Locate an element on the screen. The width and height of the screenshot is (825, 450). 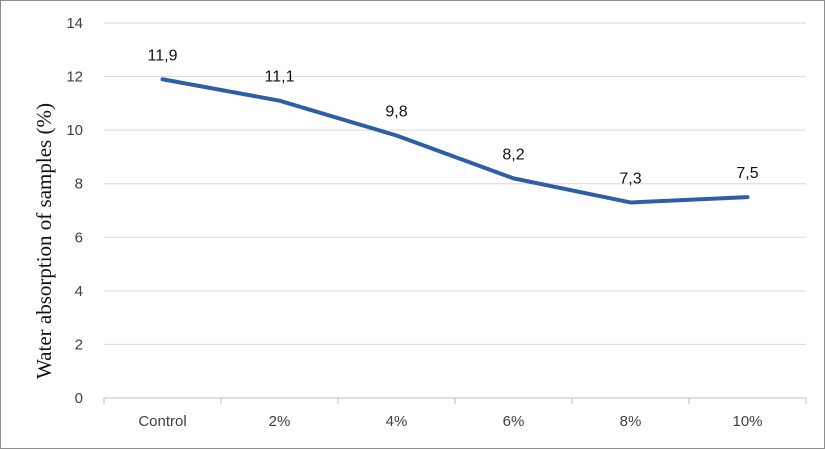
x-tick-label: 4% is located at coordinates (397, 421).